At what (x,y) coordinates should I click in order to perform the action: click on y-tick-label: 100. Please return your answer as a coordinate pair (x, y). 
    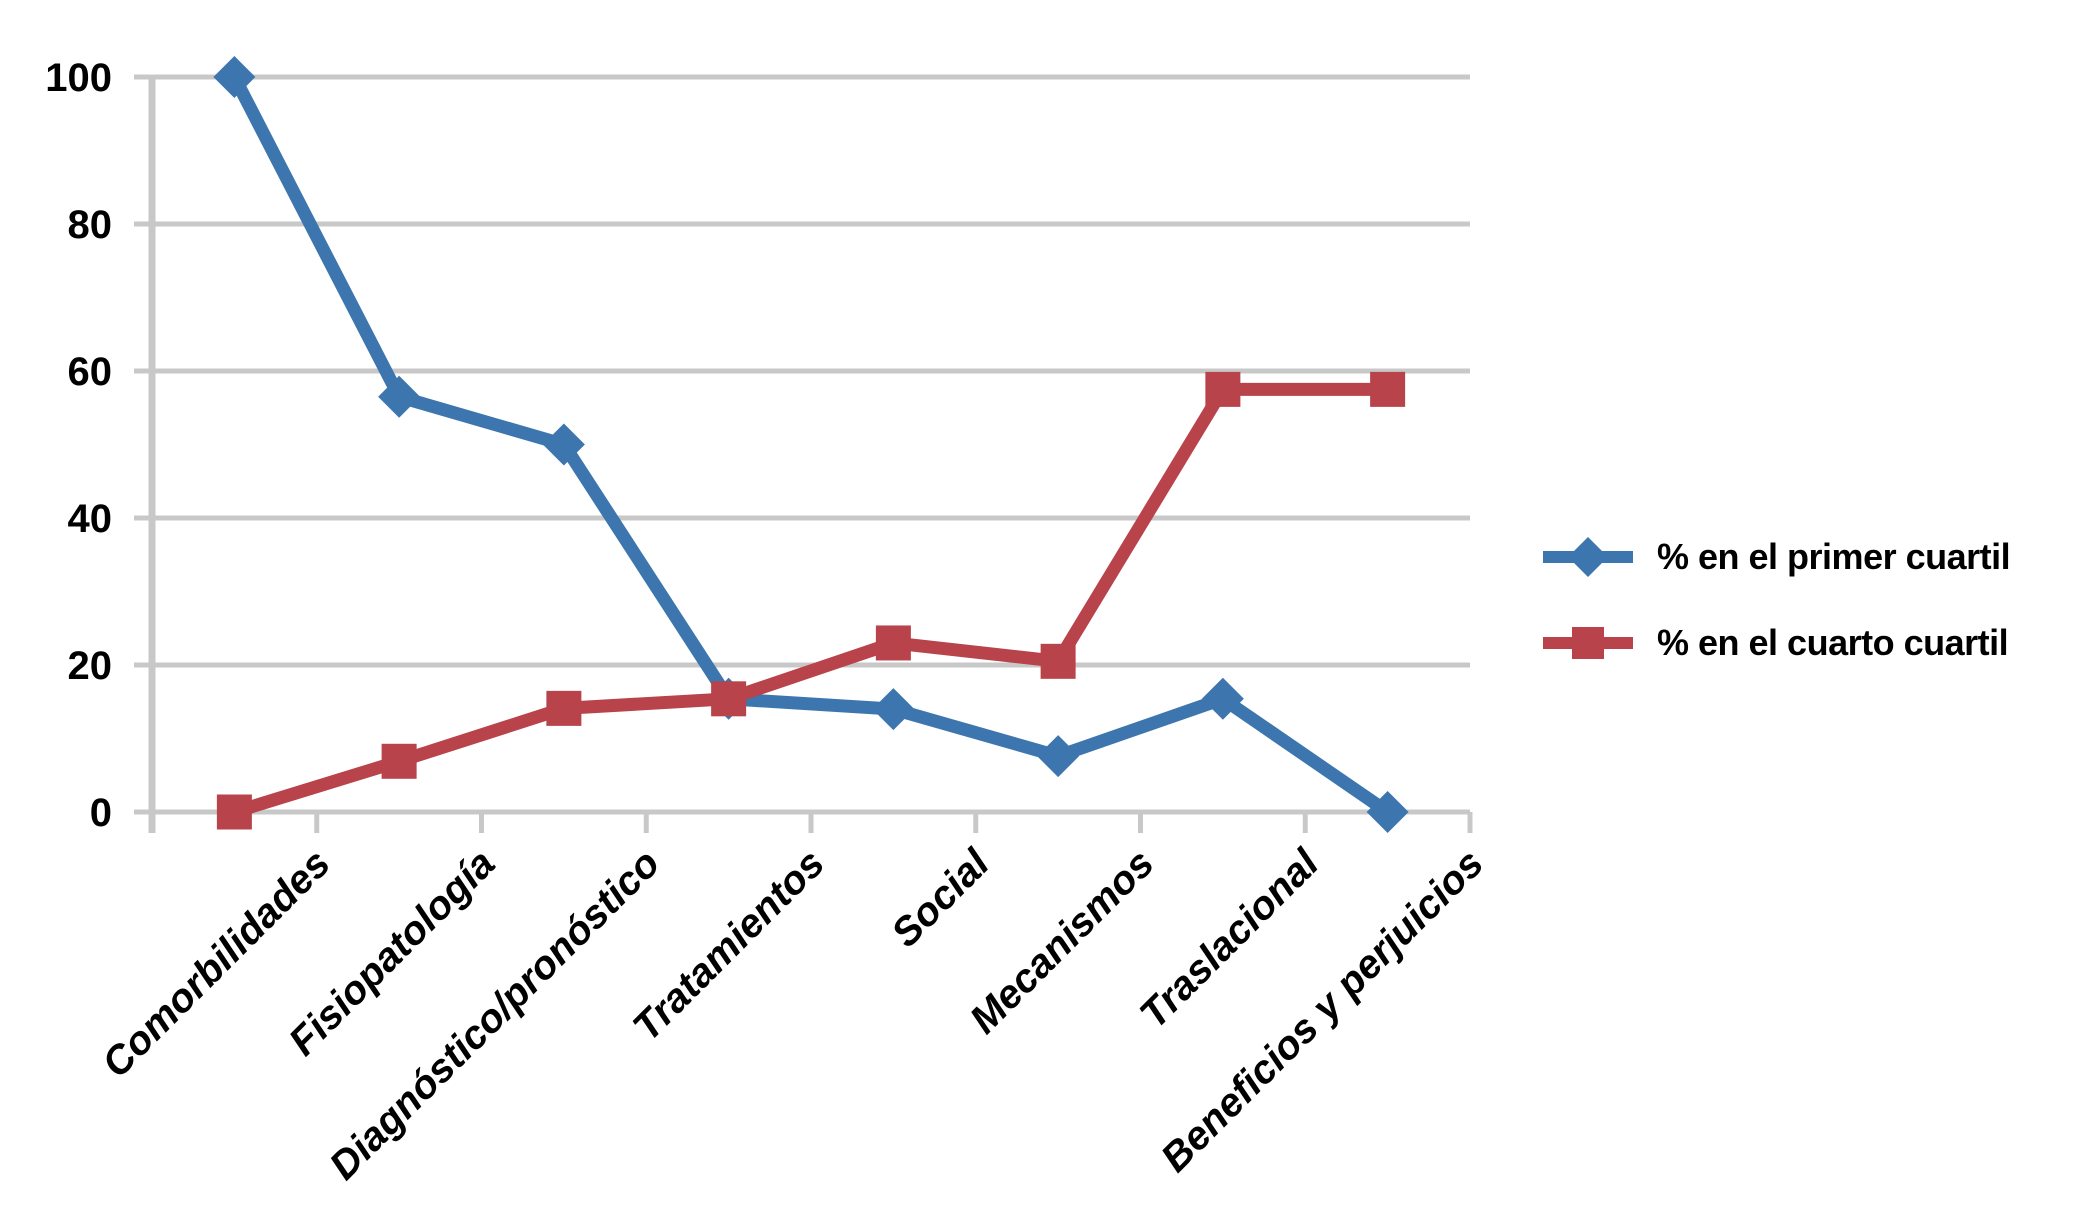
    Looking at the image, I should click on (78, 78).